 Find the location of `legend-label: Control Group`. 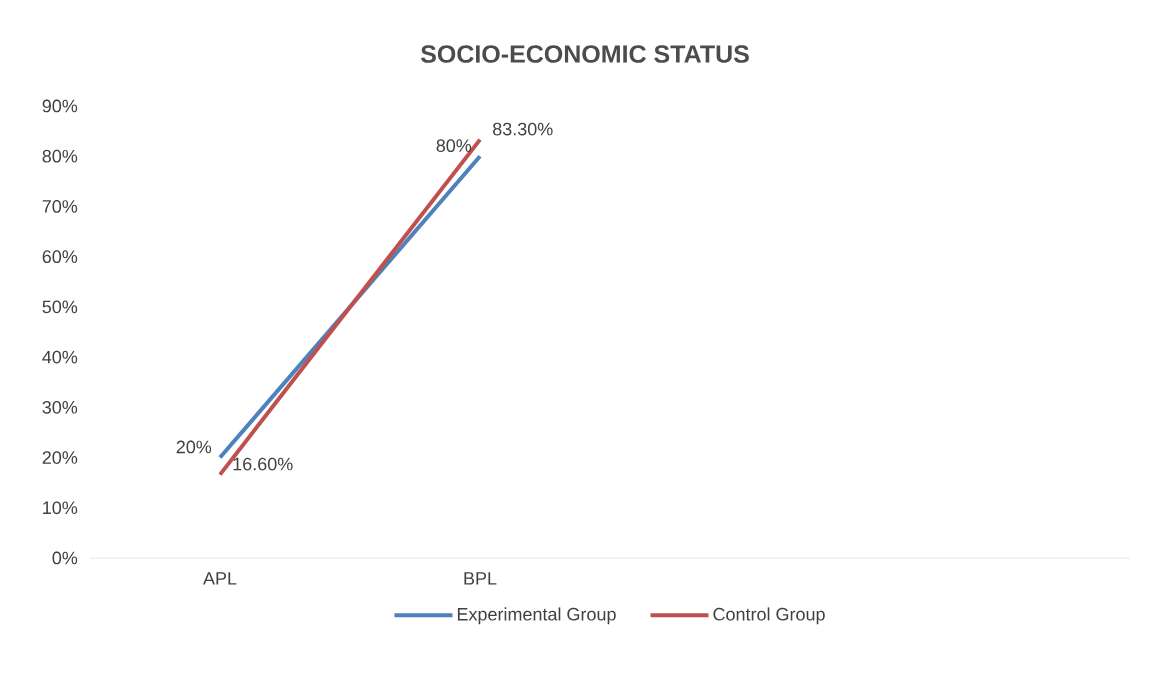

legend-label: Control Group is located at coordinates (769, 616).